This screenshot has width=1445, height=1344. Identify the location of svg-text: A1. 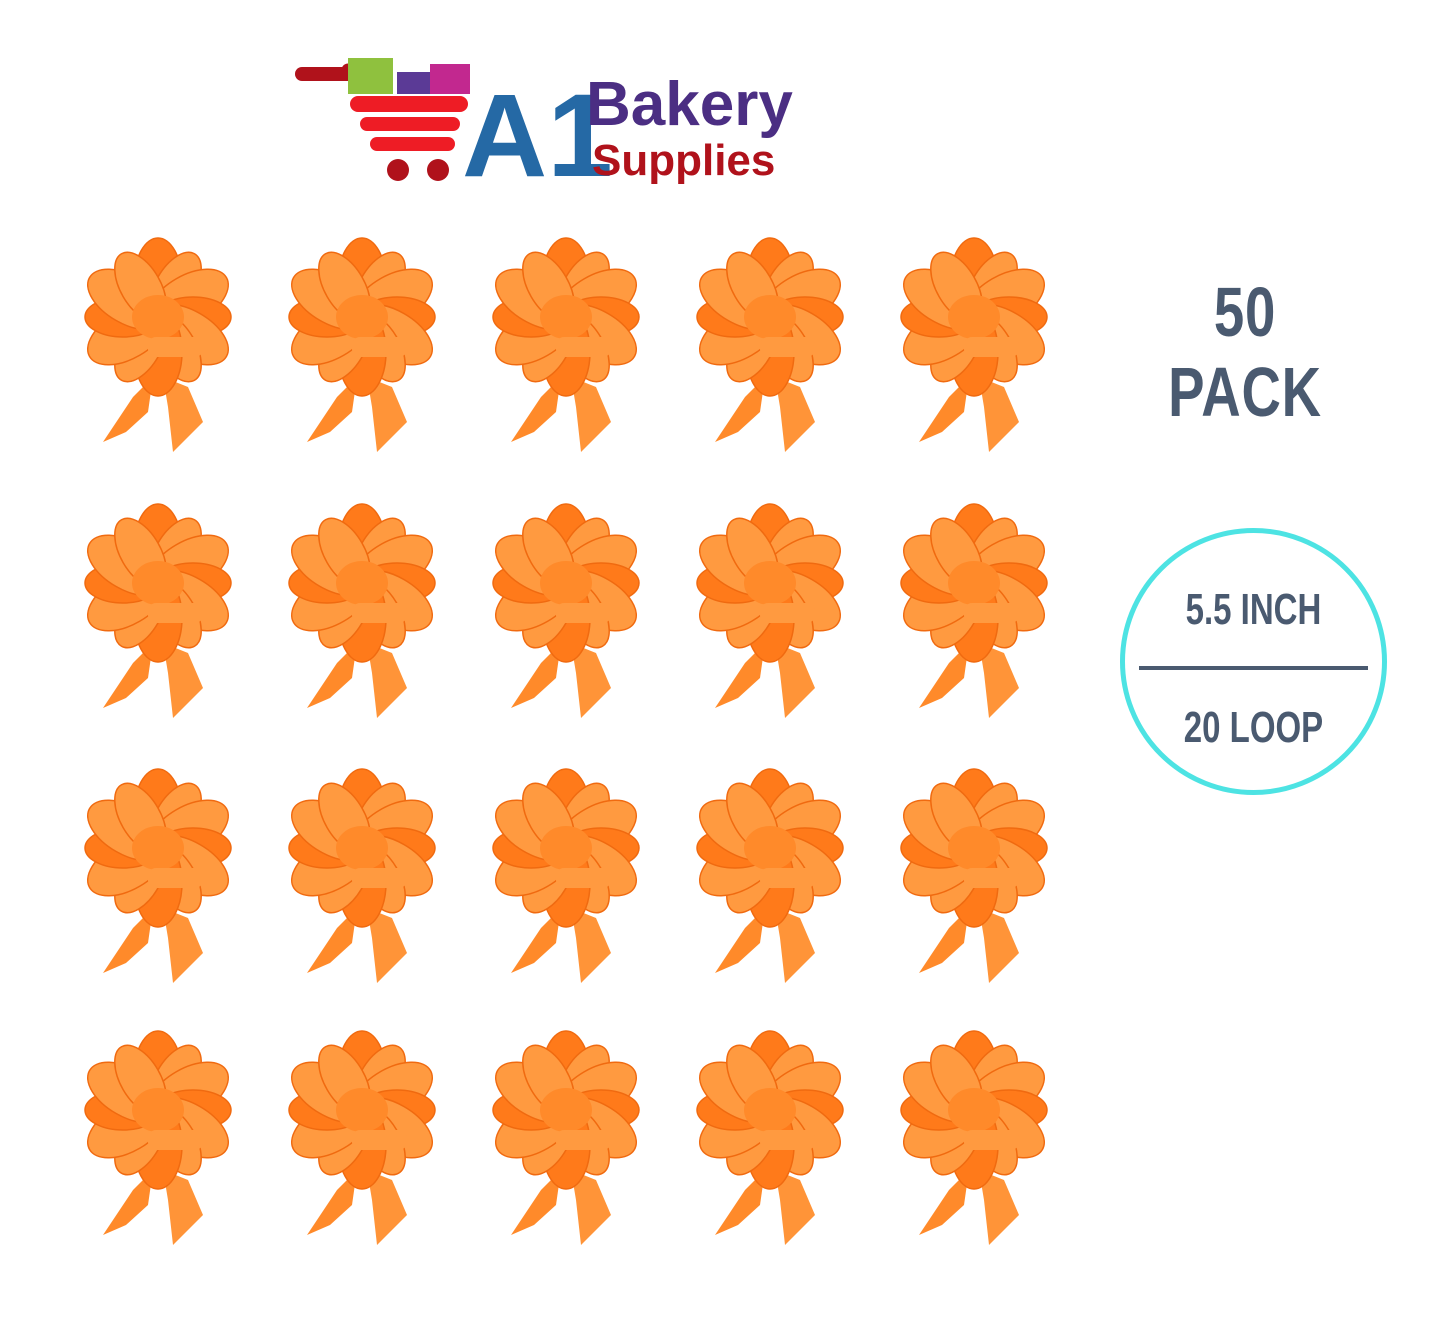
(537, 130).